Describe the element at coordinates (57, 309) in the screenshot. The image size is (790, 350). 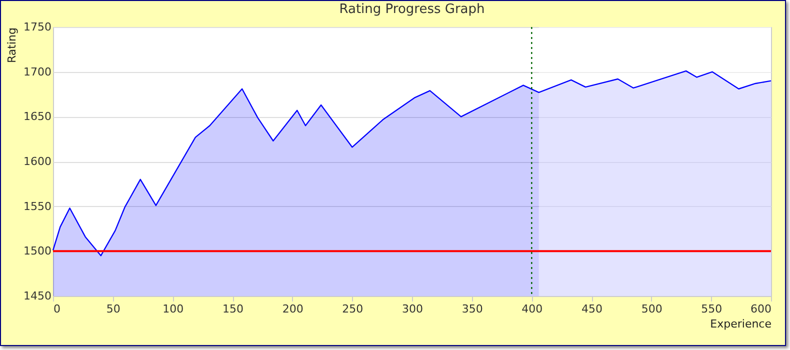
I see `x-tick-label: 0` at that location.